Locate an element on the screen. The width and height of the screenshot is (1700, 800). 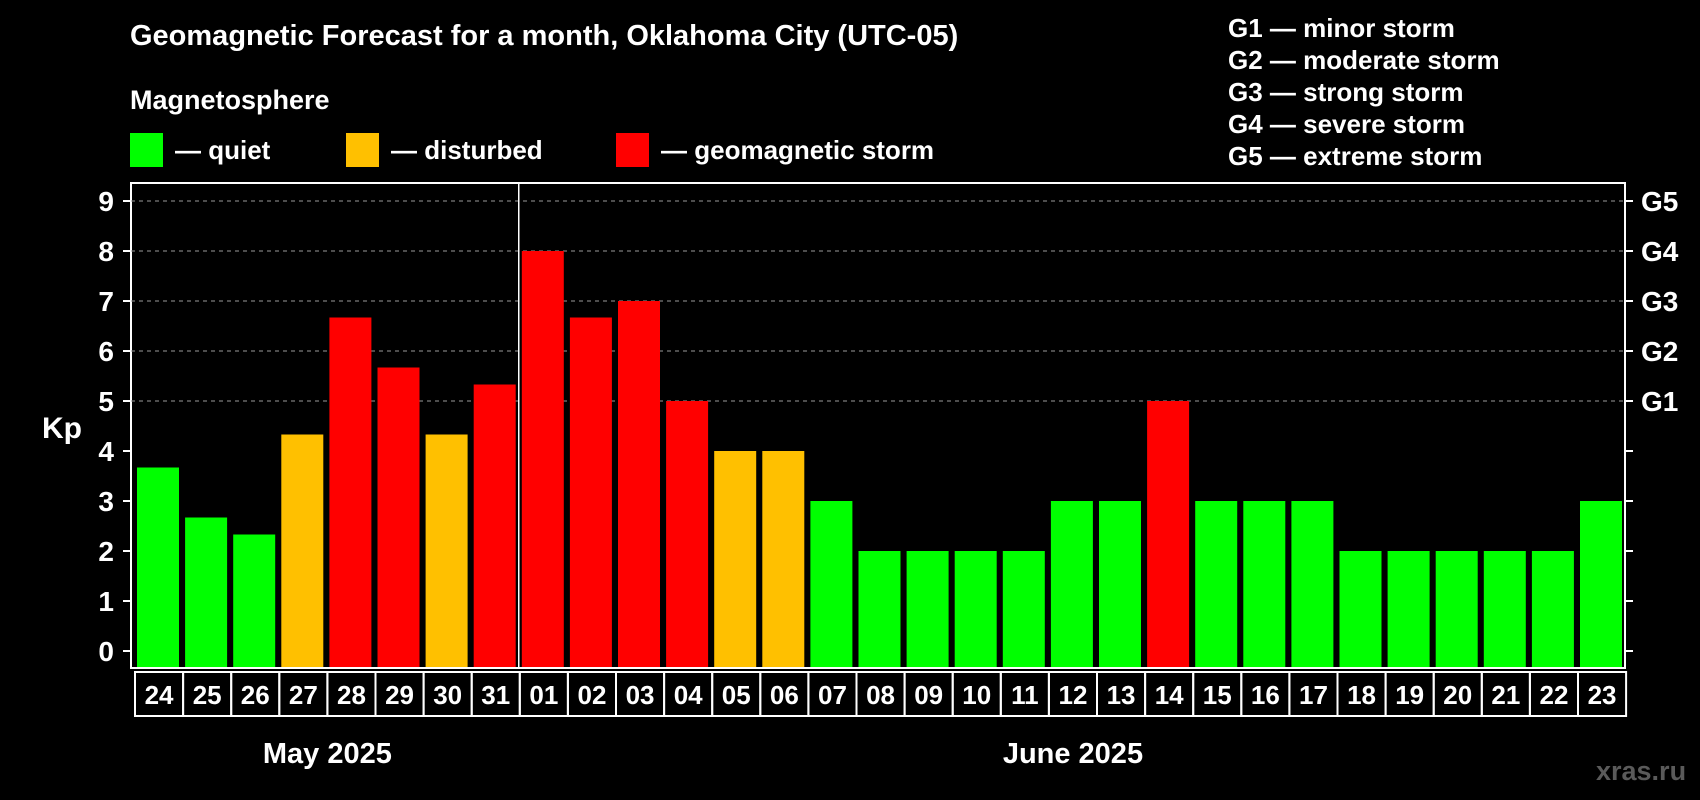
g3-legend: G3 — strong storm is located at coordinates (1346, 92).